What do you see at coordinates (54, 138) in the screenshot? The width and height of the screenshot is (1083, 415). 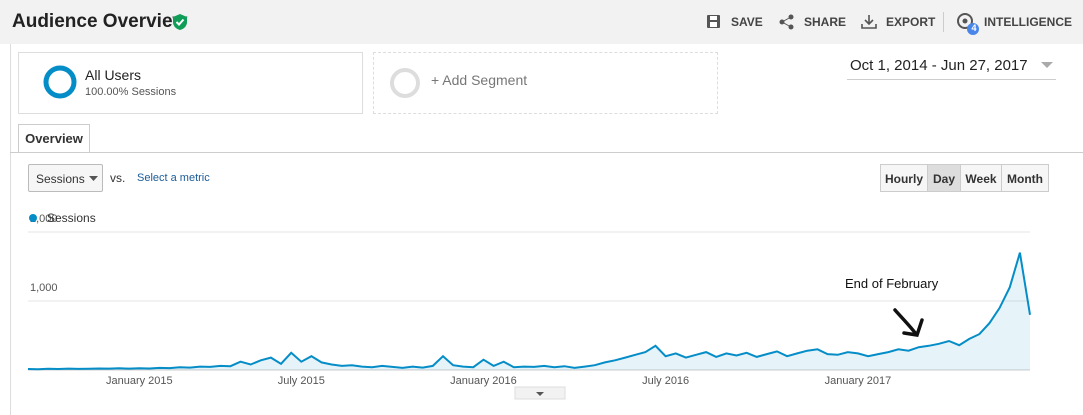 I see `tab: Overview` at bounding box center [54, 138].